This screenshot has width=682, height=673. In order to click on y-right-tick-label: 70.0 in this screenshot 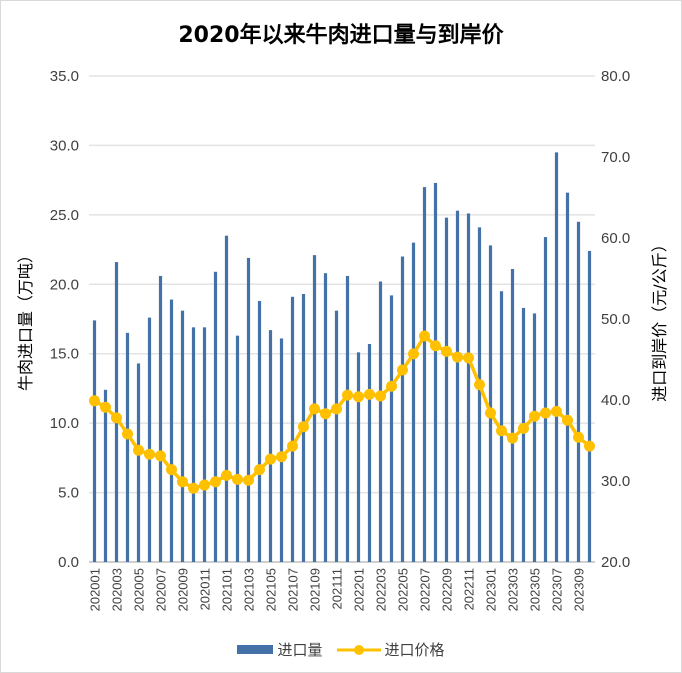, I will do `click(615, 157)`.